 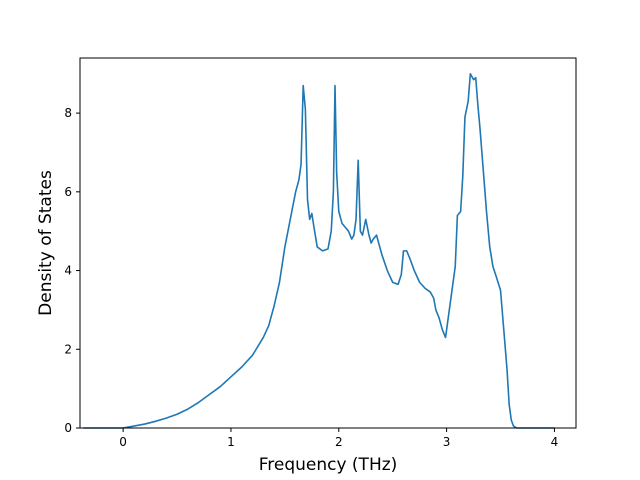 I want to click on y-tick-label: 2, so click(x=68, y=349).